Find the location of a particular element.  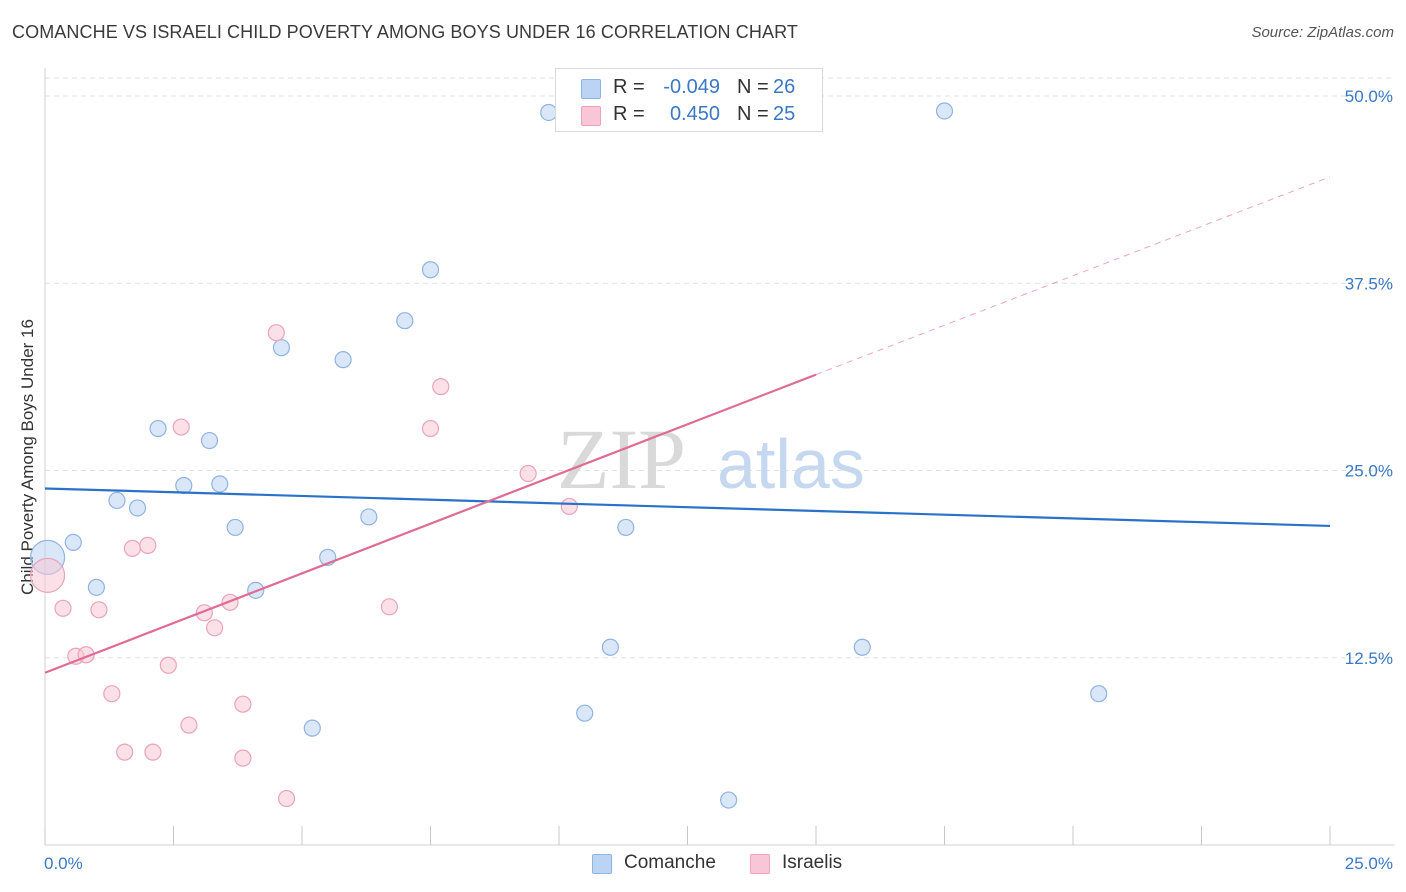

israelis-trend-extension is located at coordinates (1073, 276).